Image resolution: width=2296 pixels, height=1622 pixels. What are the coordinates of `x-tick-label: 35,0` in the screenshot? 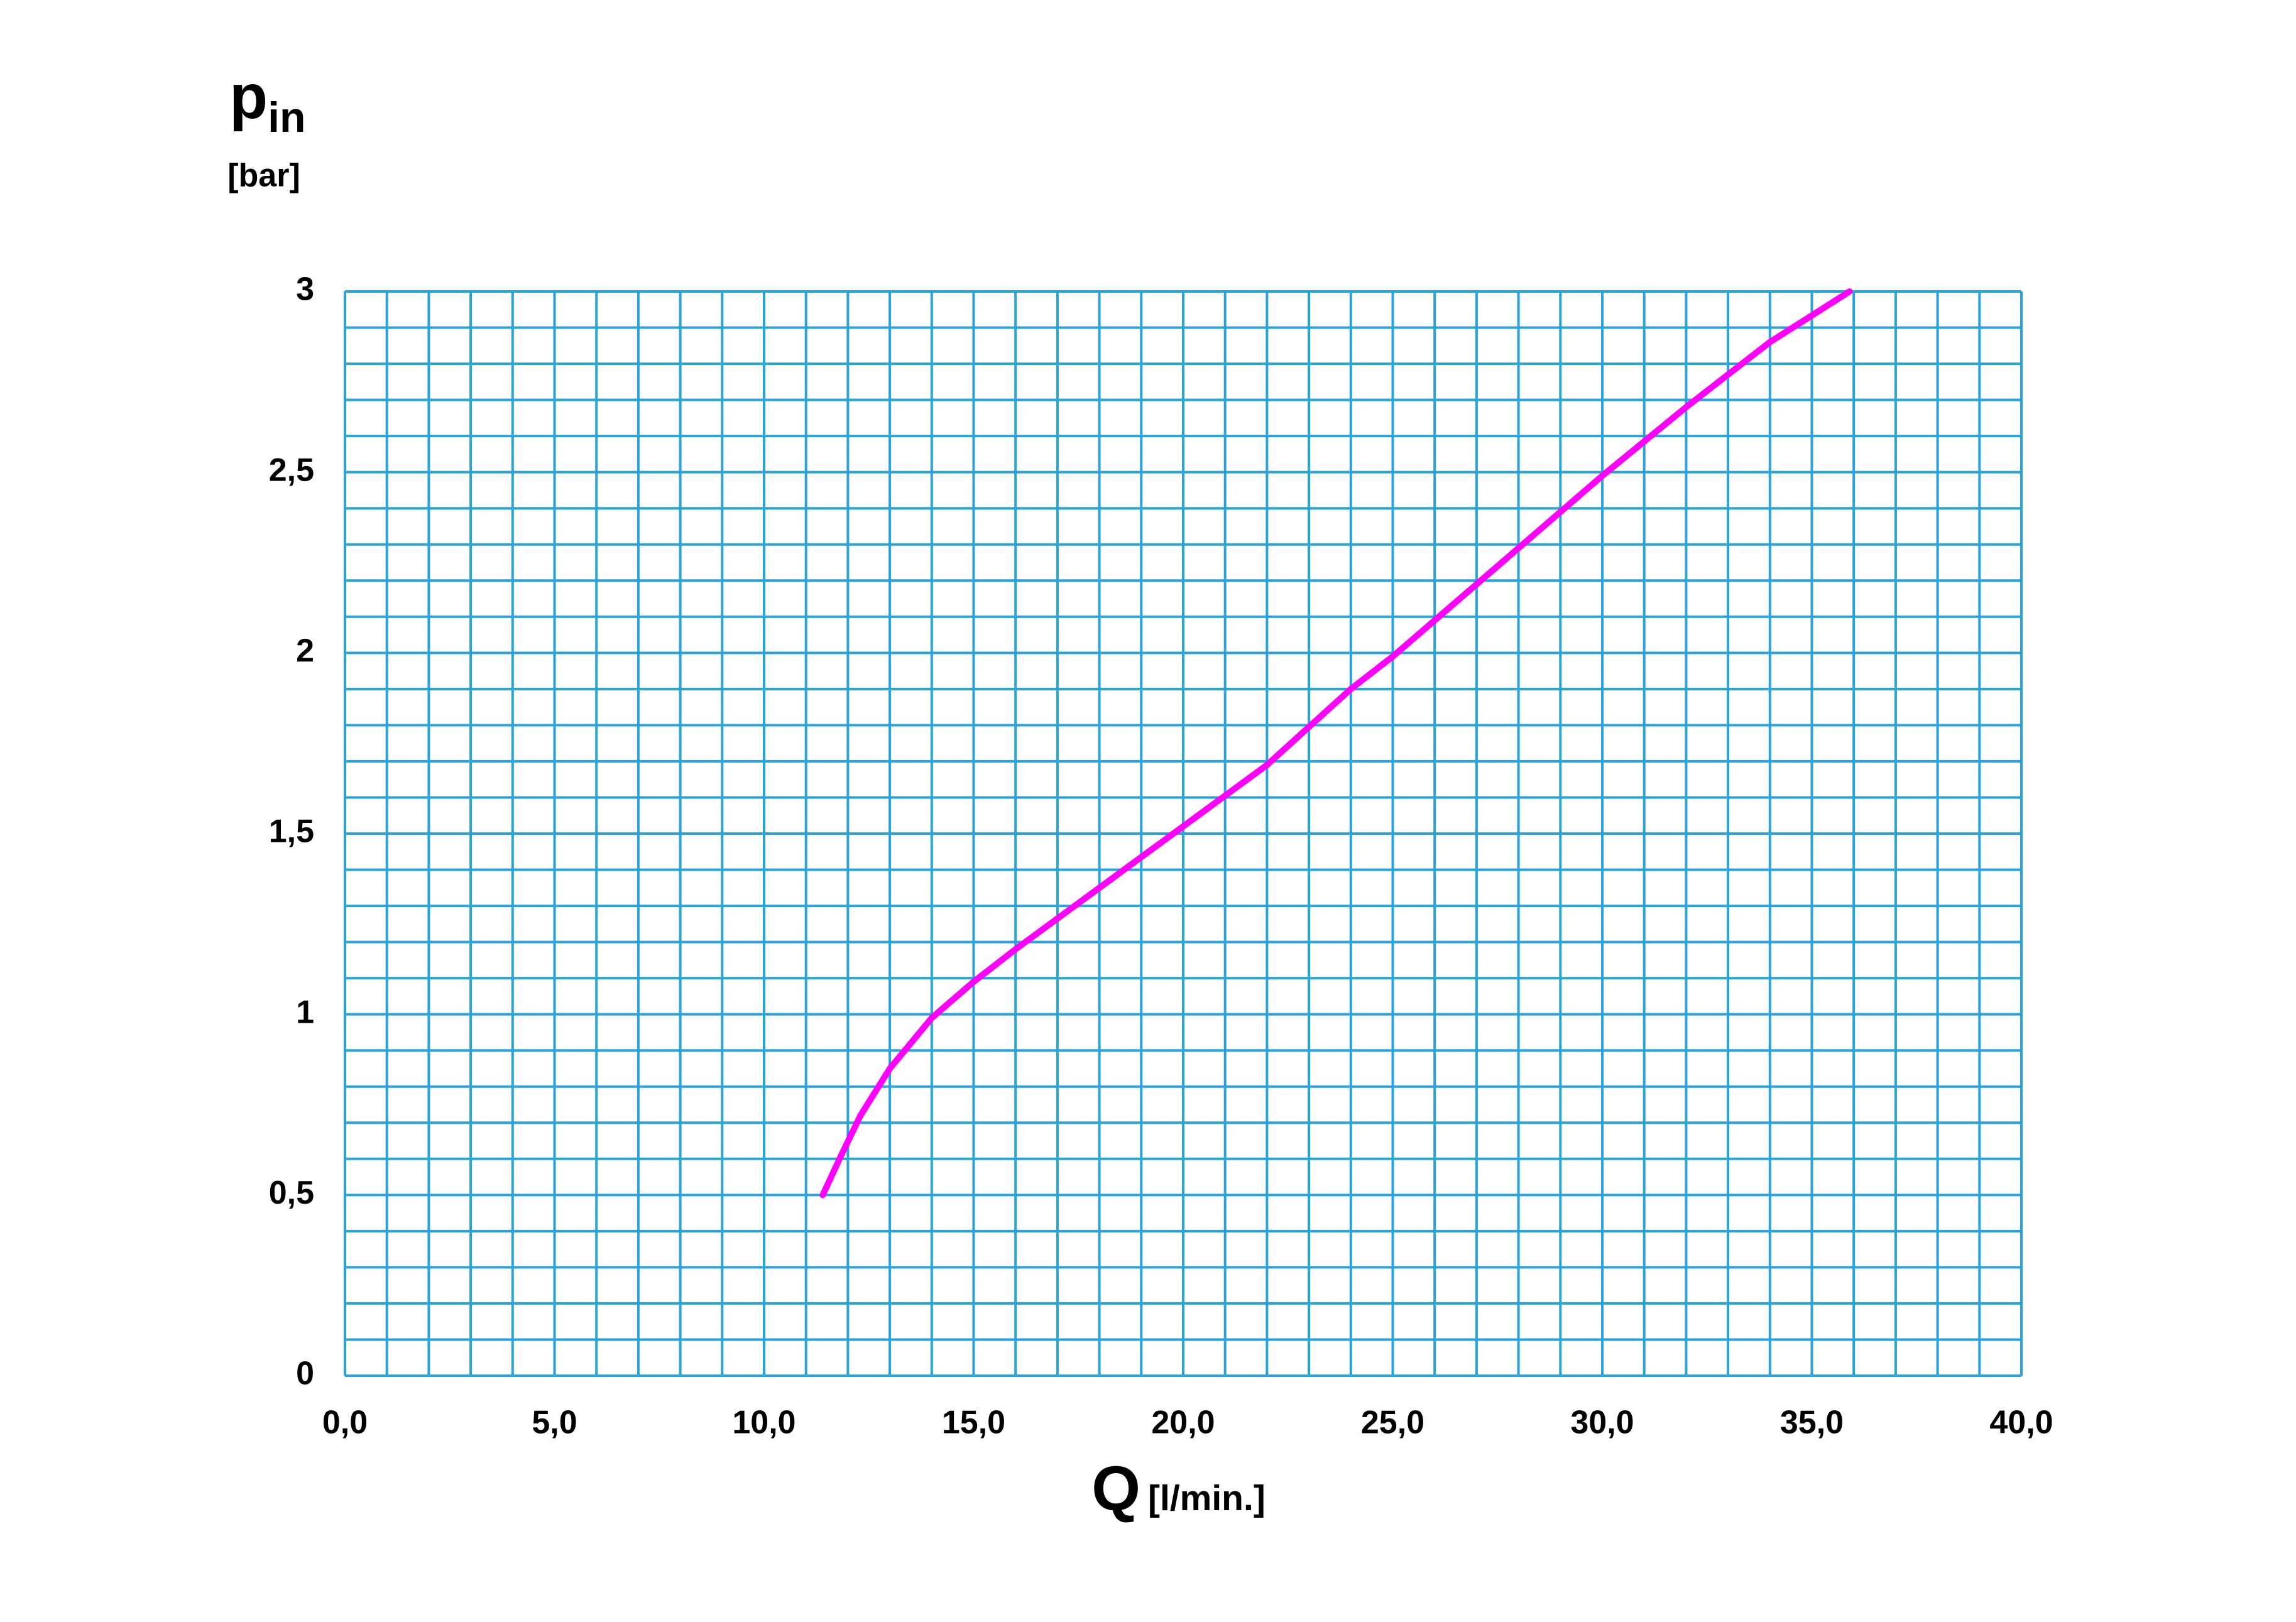 It's located at (1812, 1423).